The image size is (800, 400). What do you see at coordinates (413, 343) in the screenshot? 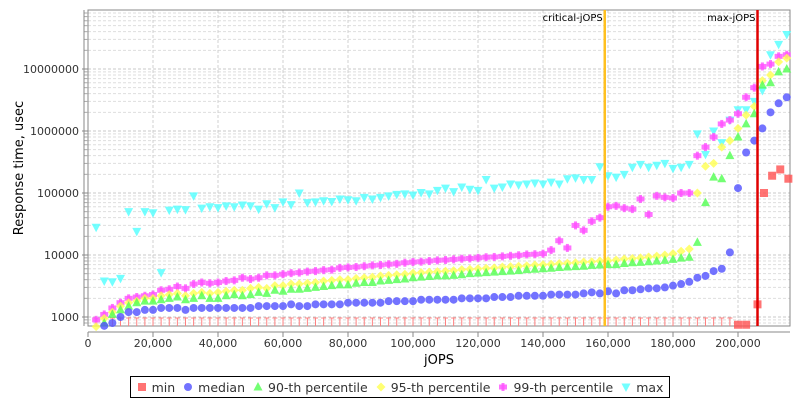
I see `x-tick-label: 100,000` at bounding box center [413, 343].